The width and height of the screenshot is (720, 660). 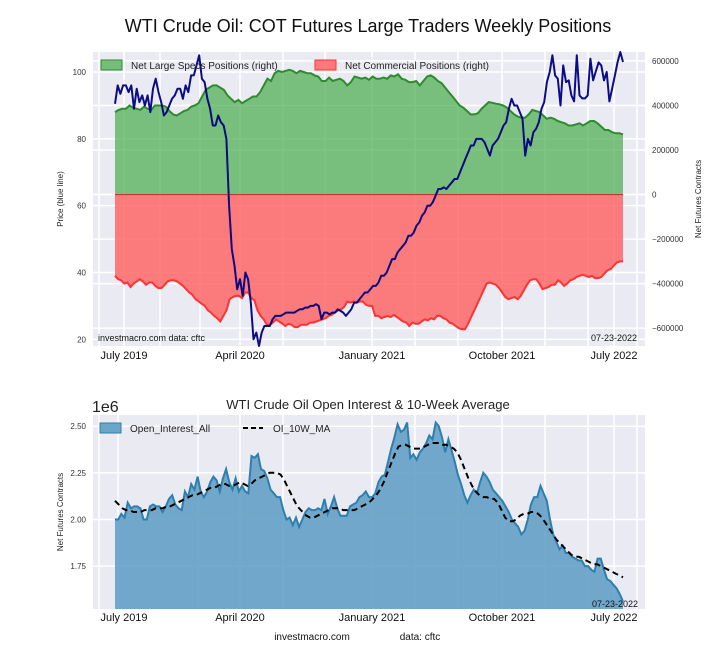 What do you see at coordinates (698, 199) in the screenshot?
I see `contracts-axis-label: Net Futures Contracts` at bounding box center [698, 199].